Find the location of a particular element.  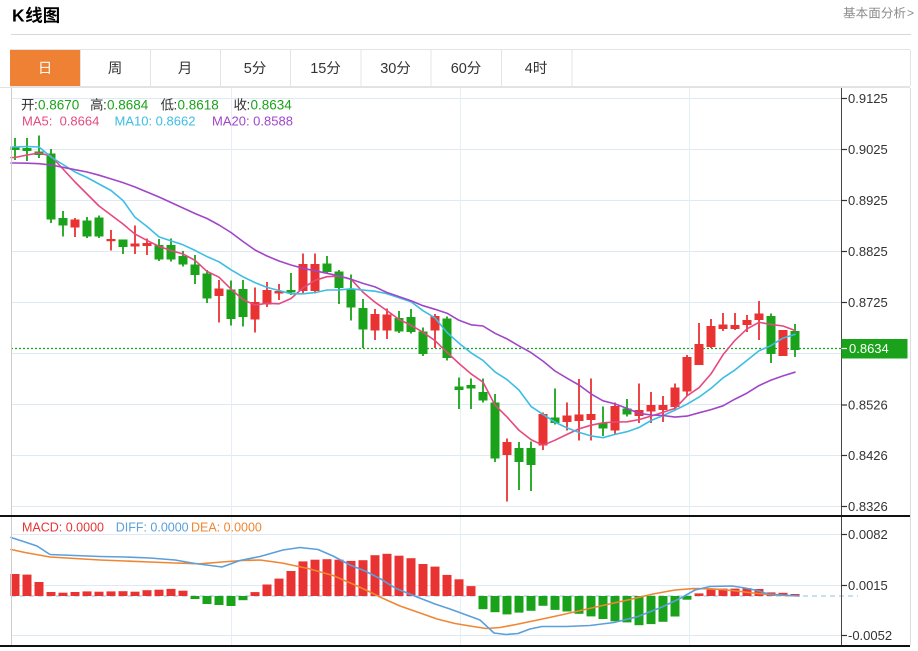

svg-text: 0.8426 is located at coordinates (868, 455).